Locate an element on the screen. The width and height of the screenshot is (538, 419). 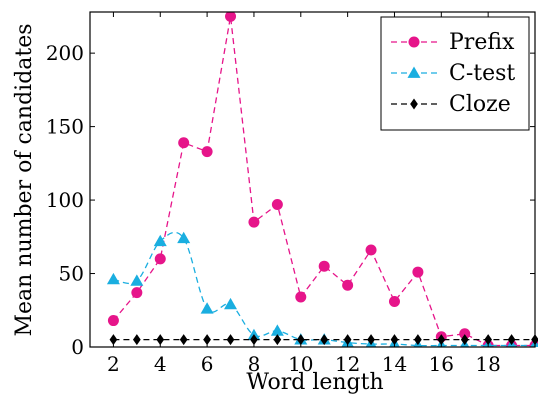
x-tick-label-6: 6 is located at coordinates (207, 364).